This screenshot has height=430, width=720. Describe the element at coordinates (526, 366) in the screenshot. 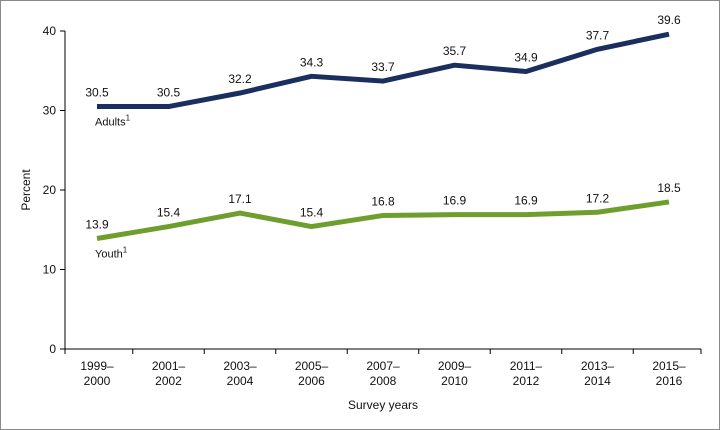

I see `x-tick-label: 2011–` at that location.